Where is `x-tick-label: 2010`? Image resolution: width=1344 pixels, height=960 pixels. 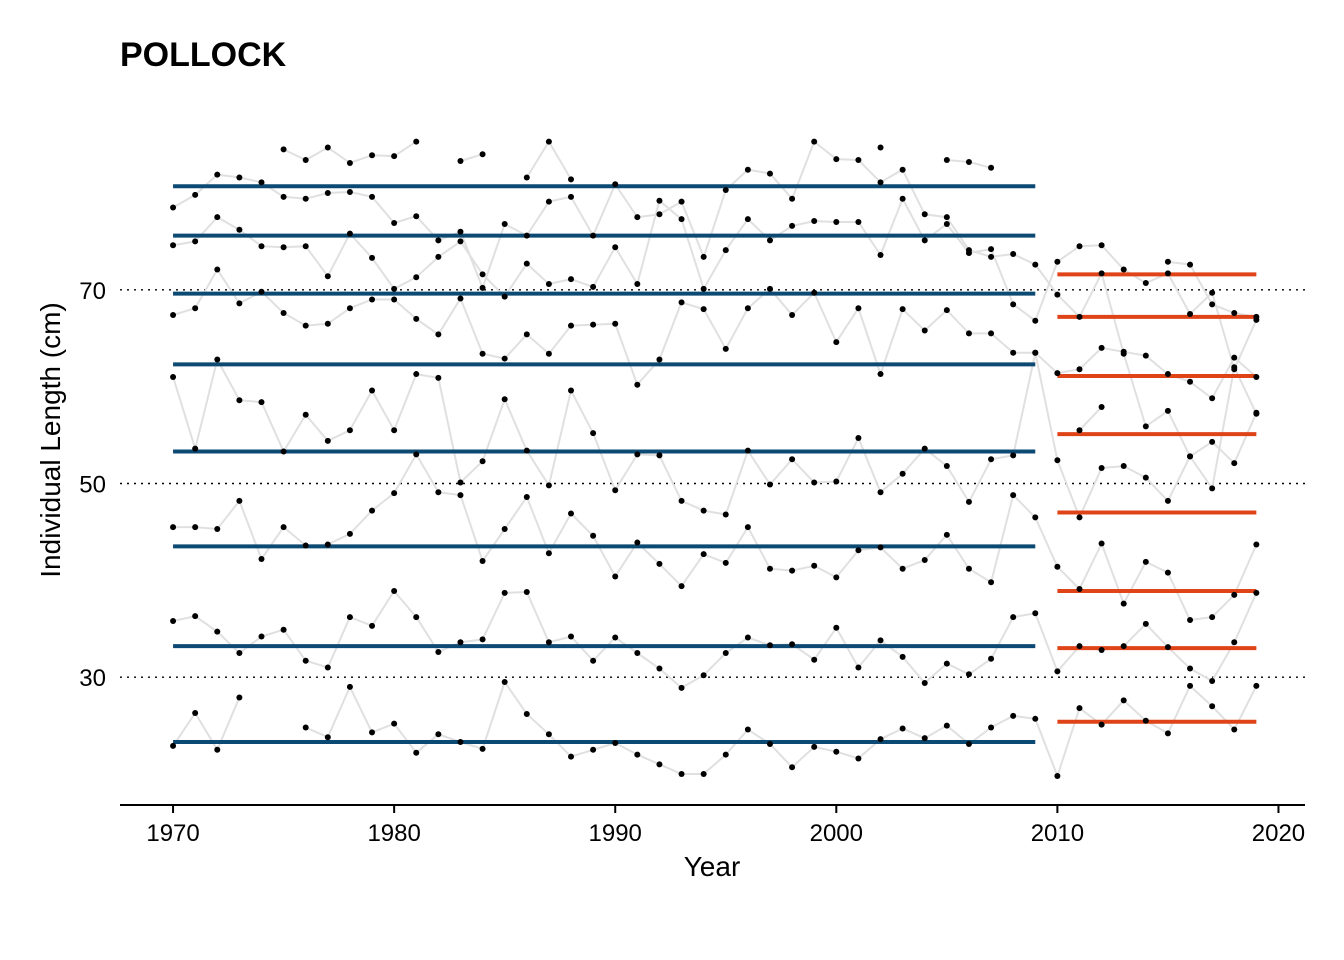 x-tick-label: 2010 is located at coordinates (1057, 833).